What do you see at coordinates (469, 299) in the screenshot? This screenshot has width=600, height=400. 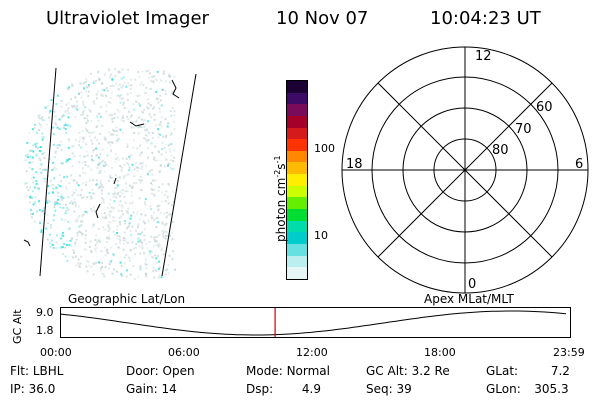 I see `timeline-right-label: Apex MLat/MLT` at bounding box center [469, 299].